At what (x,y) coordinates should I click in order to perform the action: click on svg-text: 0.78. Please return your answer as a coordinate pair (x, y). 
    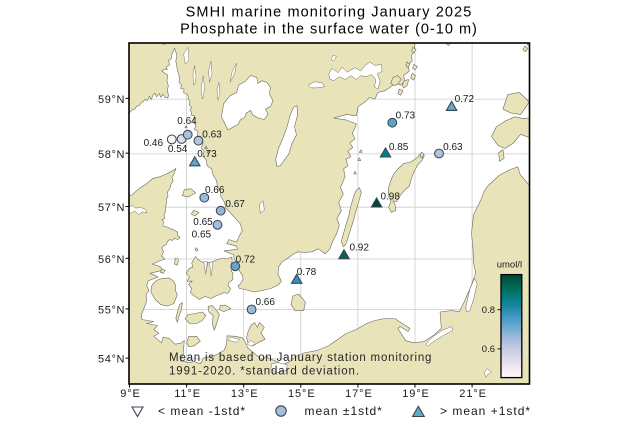
    Looking at the image, I should click on (307, 272).